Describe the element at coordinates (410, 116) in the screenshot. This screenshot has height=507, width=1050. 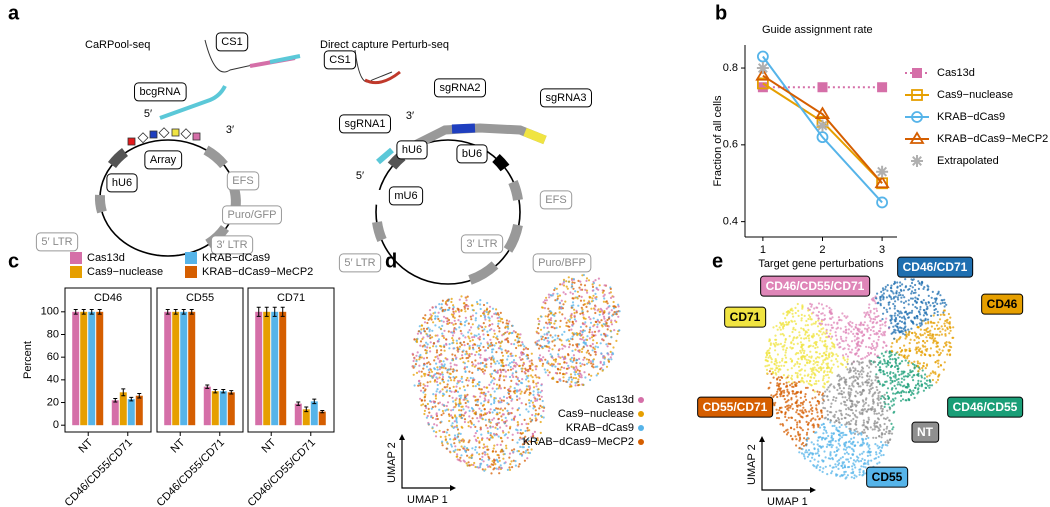
I see `diagram-label: 3′` at that location.